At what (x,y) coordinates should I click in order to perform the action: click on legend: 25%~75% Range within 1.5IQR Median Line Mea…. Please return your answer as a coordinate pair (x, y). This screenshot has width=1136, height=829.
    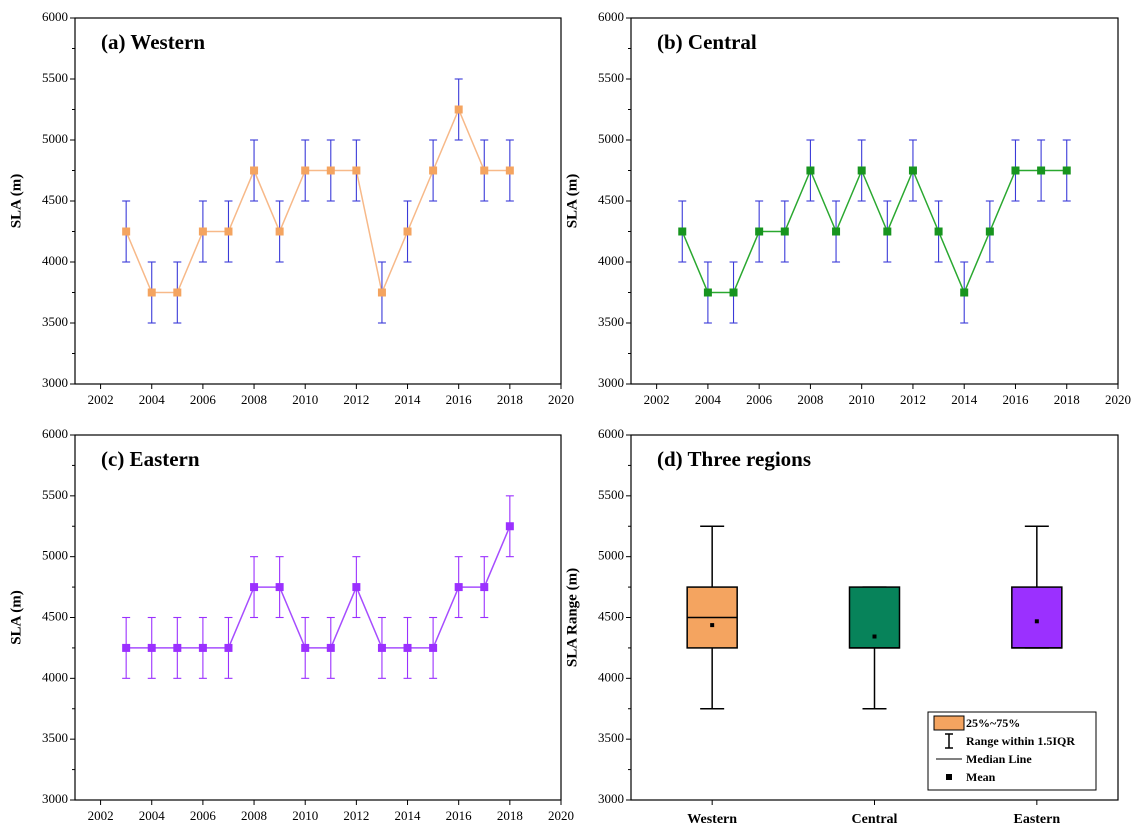
    Looking at the image, I should click on (1012, 751).